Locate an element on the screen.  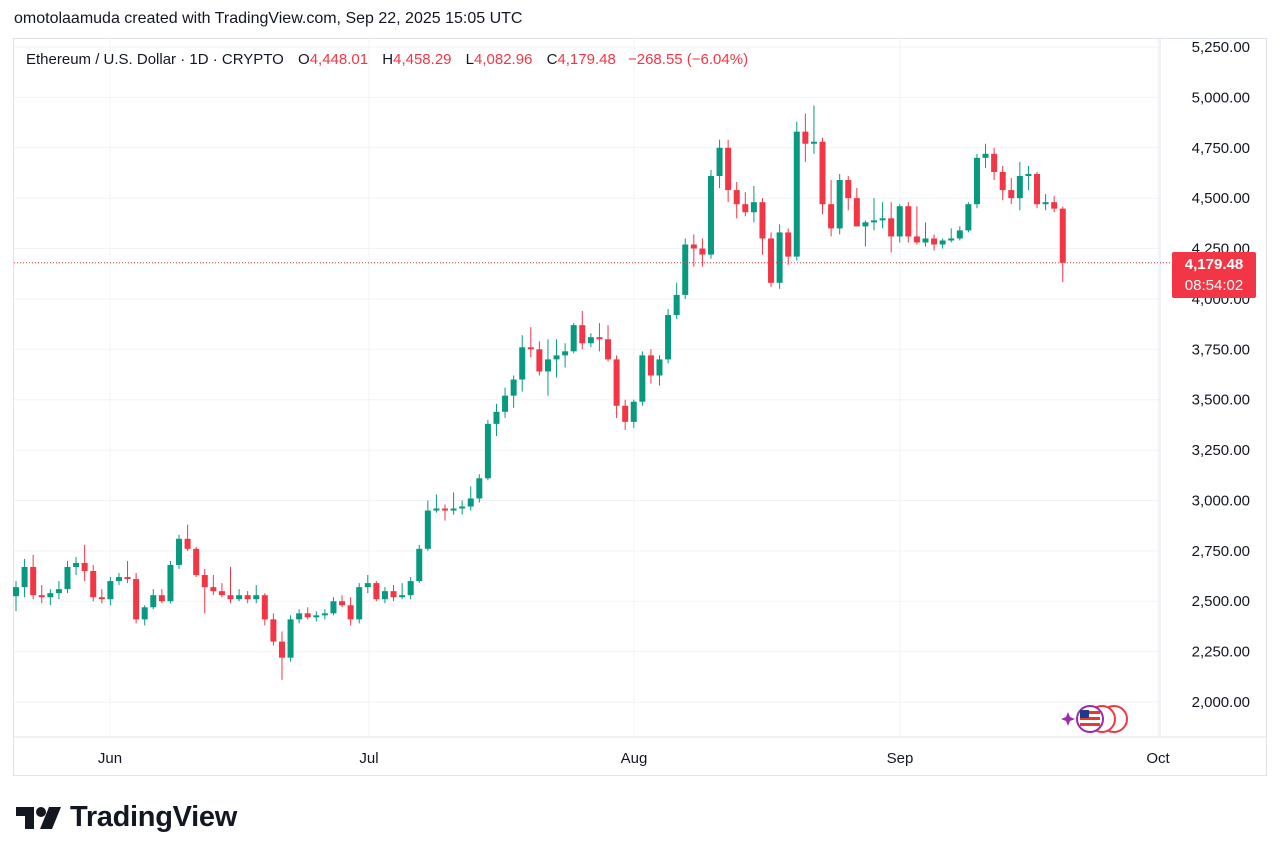
time-axis: Jun Jul Aug Sep Oct is located at coordinates (634, 758).